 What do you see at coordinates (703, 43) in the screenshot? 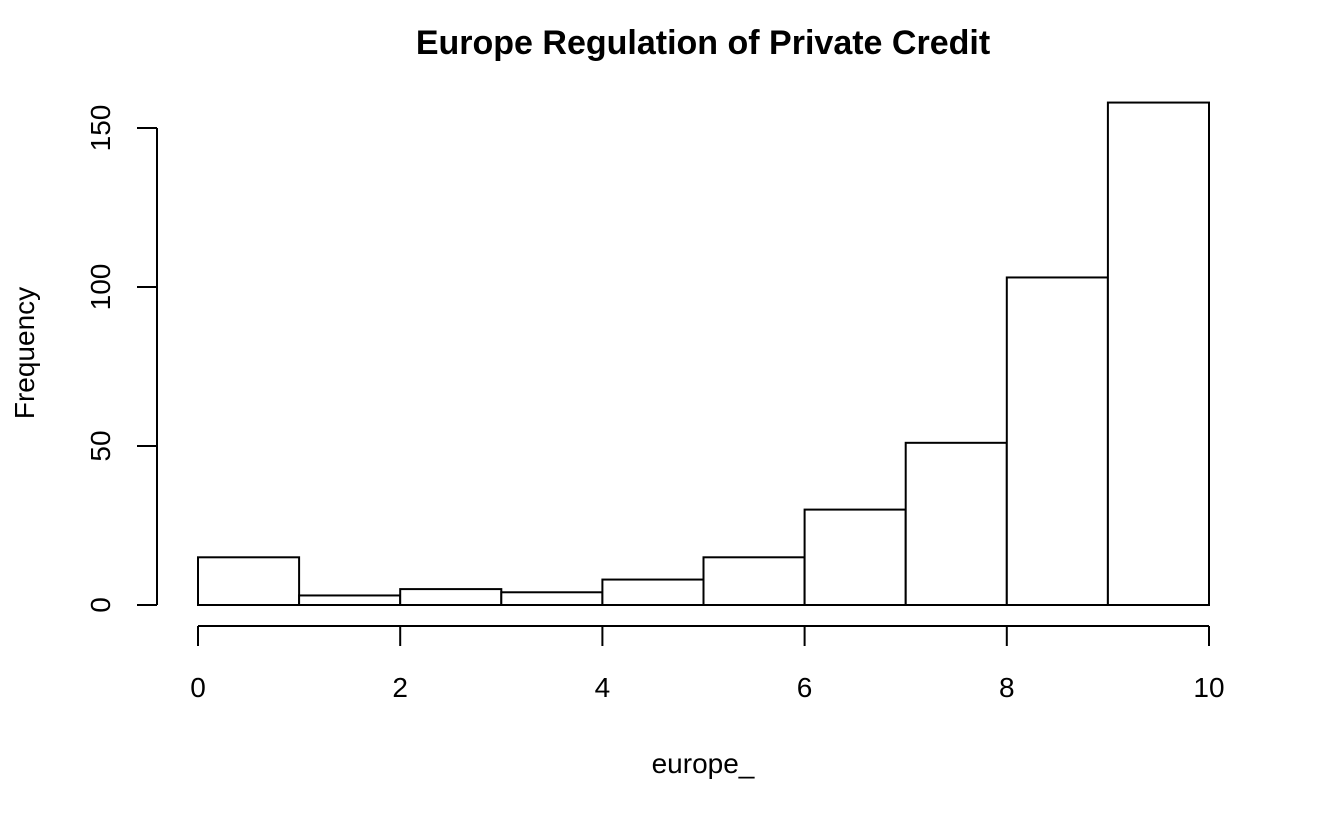
I see `chart-title: Europe Regulation of Private Credit` at bounding box center [703, 43].